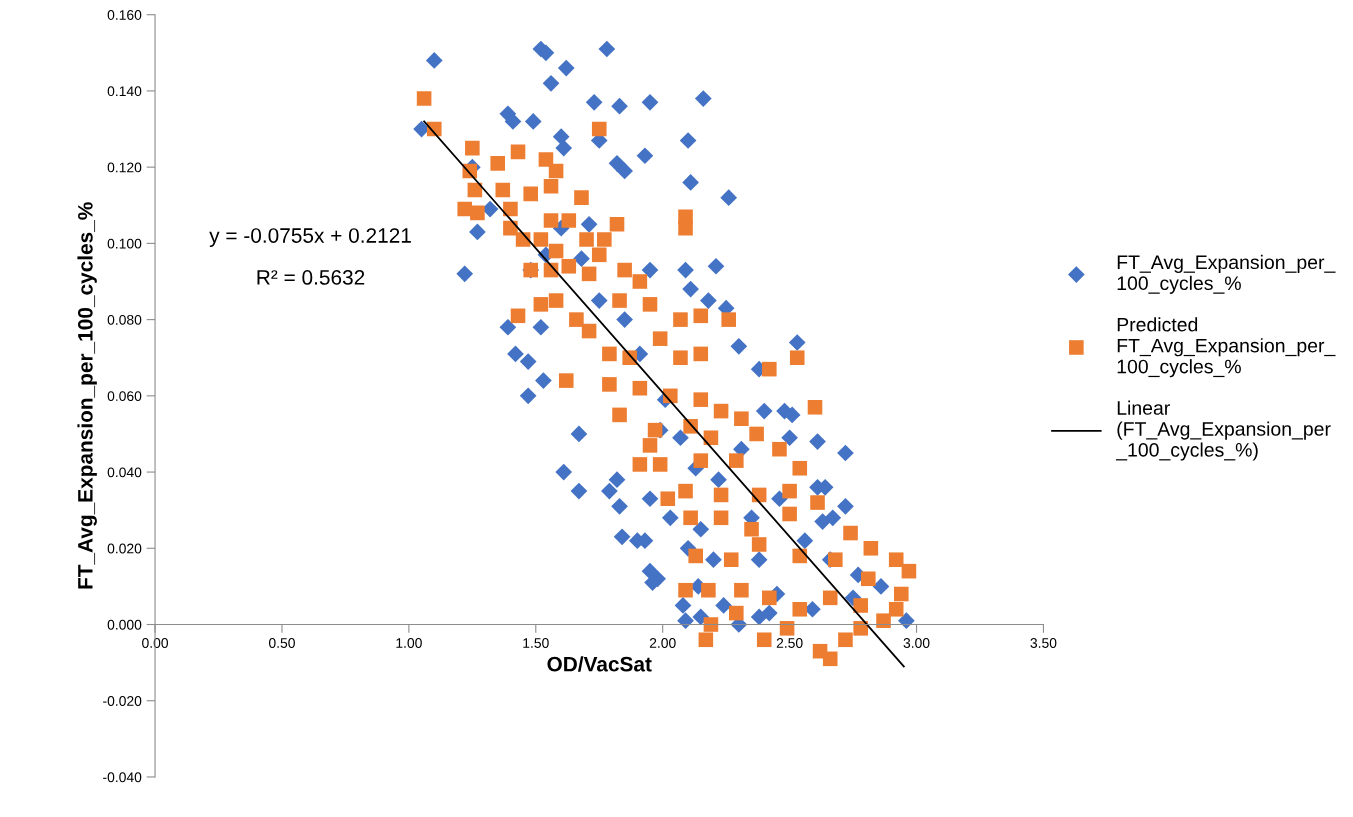 This screenshot has height=817, width=1353. Describe the element at coordinates (124, 15) in the screenshot. I see `y-tick-label: 0.160` at that location.